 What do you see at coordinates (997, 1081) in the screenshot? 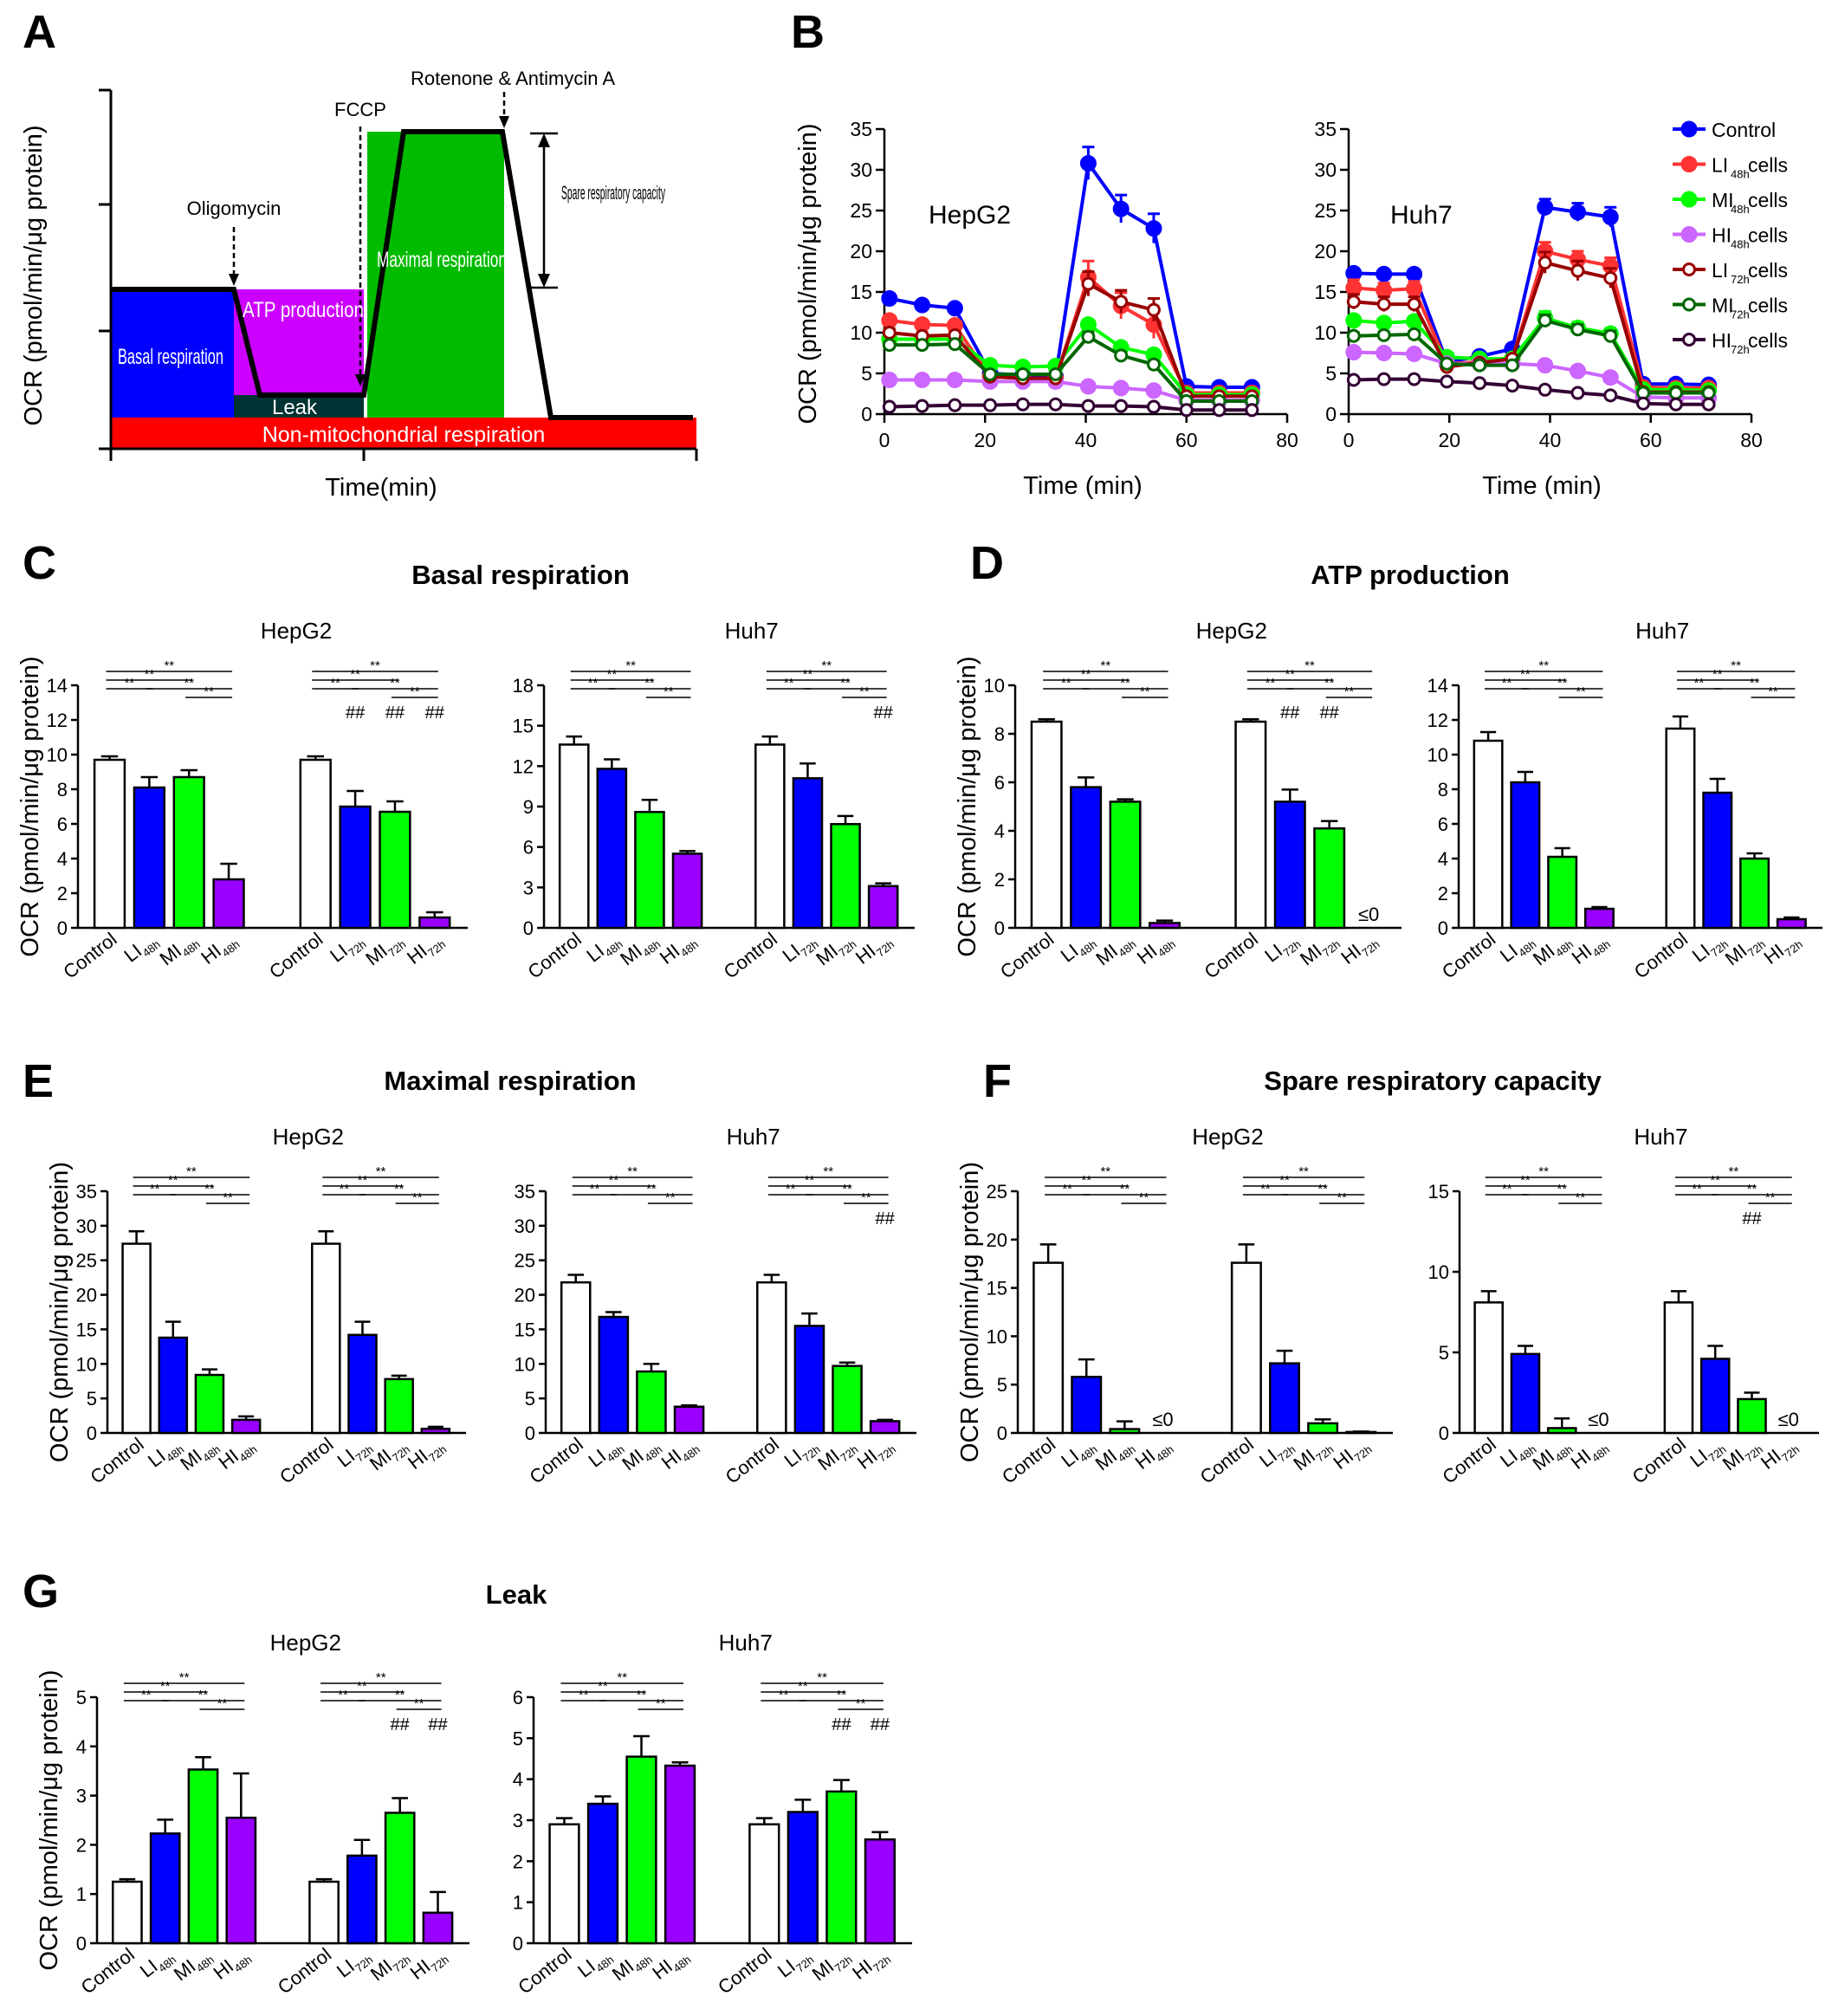
I see `panel-letter-f: F` at bounding box center [997, 1081].